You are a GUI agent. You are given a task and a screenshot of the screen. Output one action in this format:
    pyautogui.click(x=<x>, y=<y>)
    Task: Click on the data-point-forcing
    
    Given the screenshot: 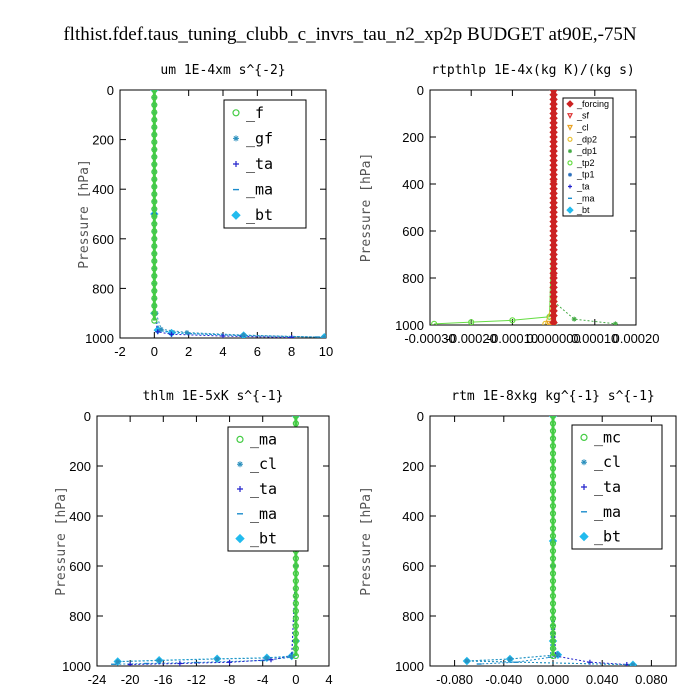 What is the action you would take?
    pyautogui.click(x=553, y=321)
    